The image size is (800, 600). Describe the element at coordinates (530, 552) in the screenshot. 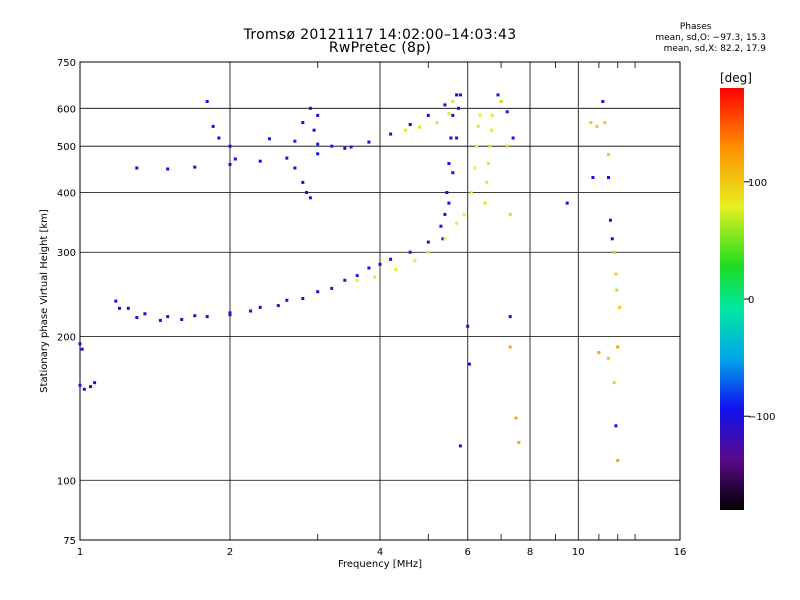

I see `x-tick-label: 8` at that location.